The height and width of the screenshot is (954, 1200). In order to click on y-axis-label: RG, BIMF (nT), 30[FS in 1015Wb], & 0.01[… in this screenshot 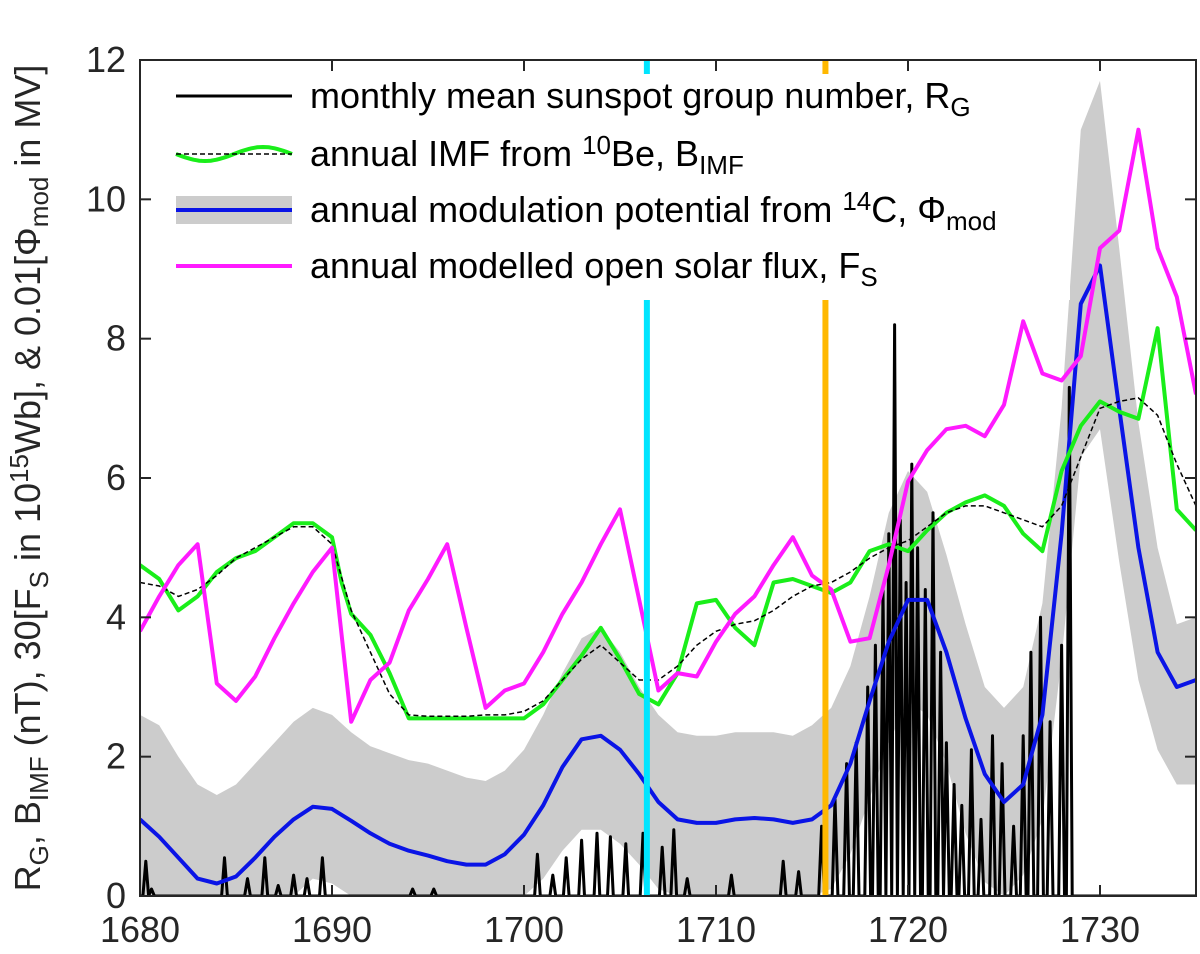, I will do `click(28, 478)`.